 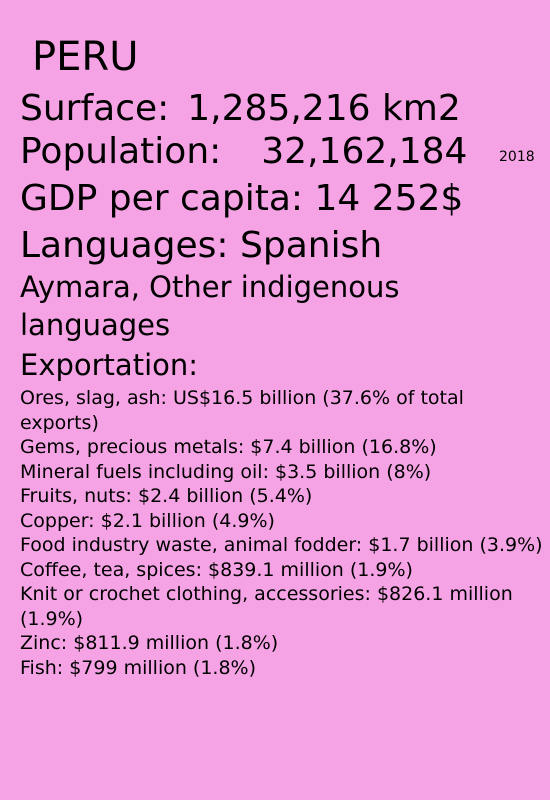 What do you see at coordinates (121, 151) in the screenshot?
I see `population-label: Population:` at bounding box center [121, 151].